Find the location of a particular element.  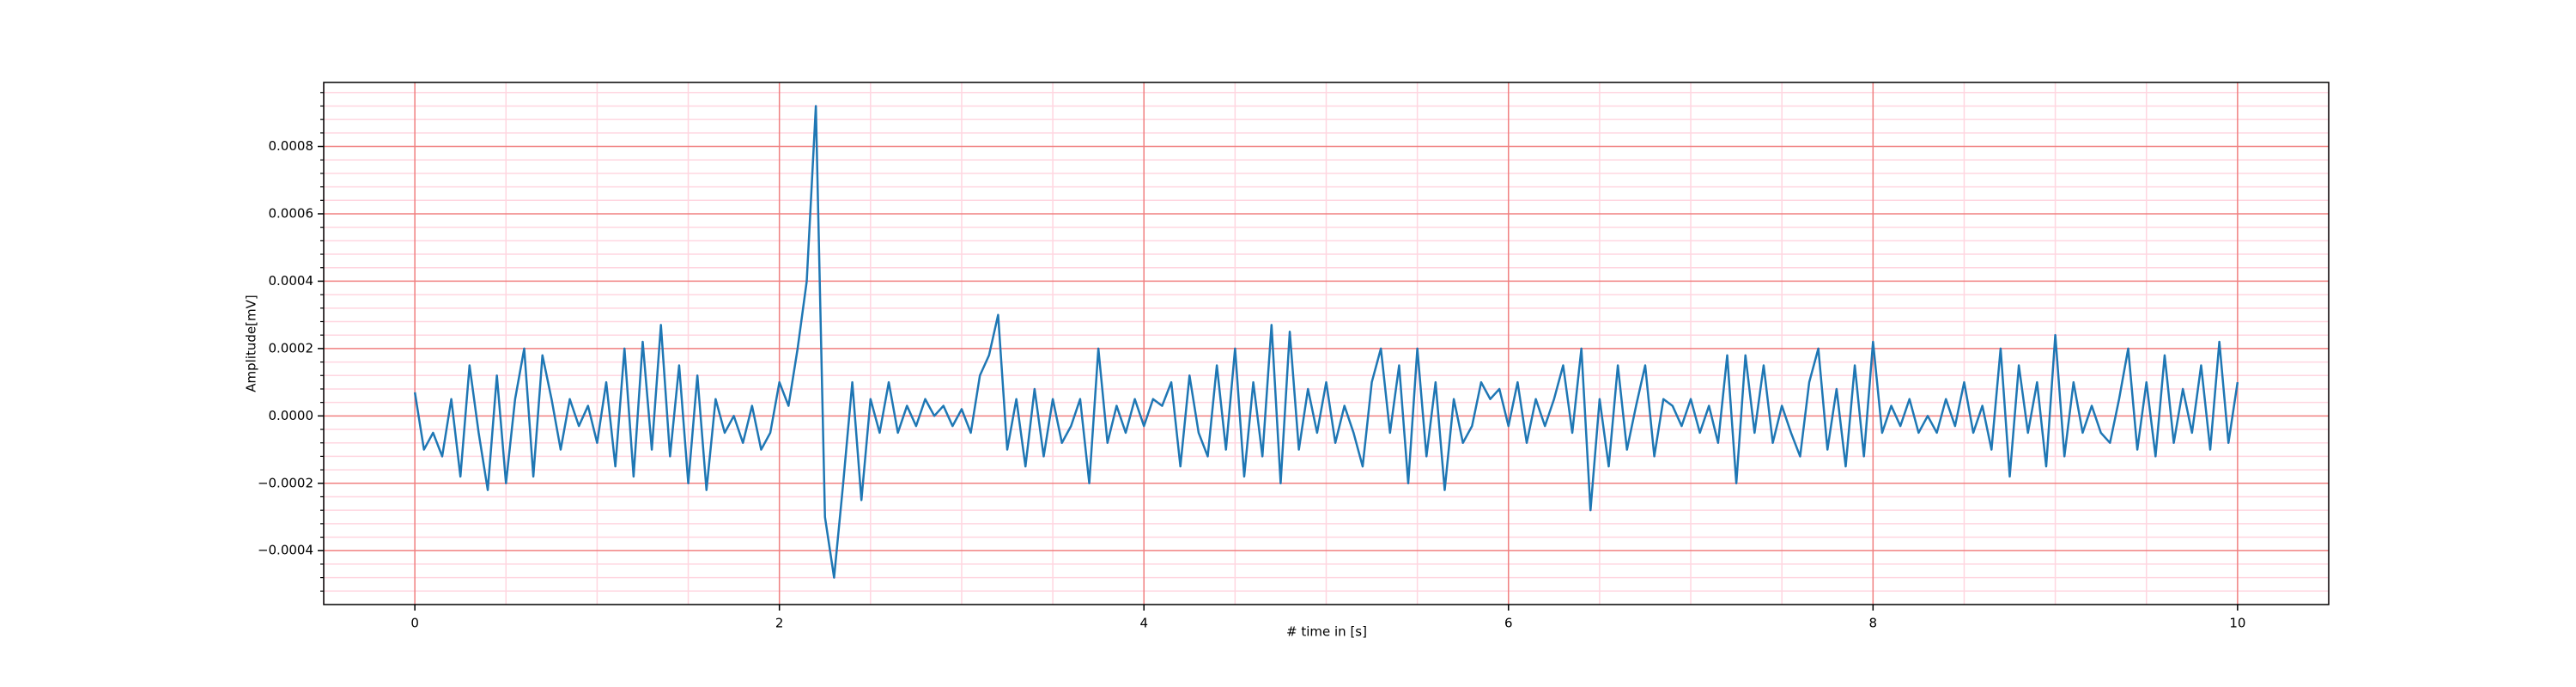

x-tick-label: 2 is located at coordinates (779, 623).